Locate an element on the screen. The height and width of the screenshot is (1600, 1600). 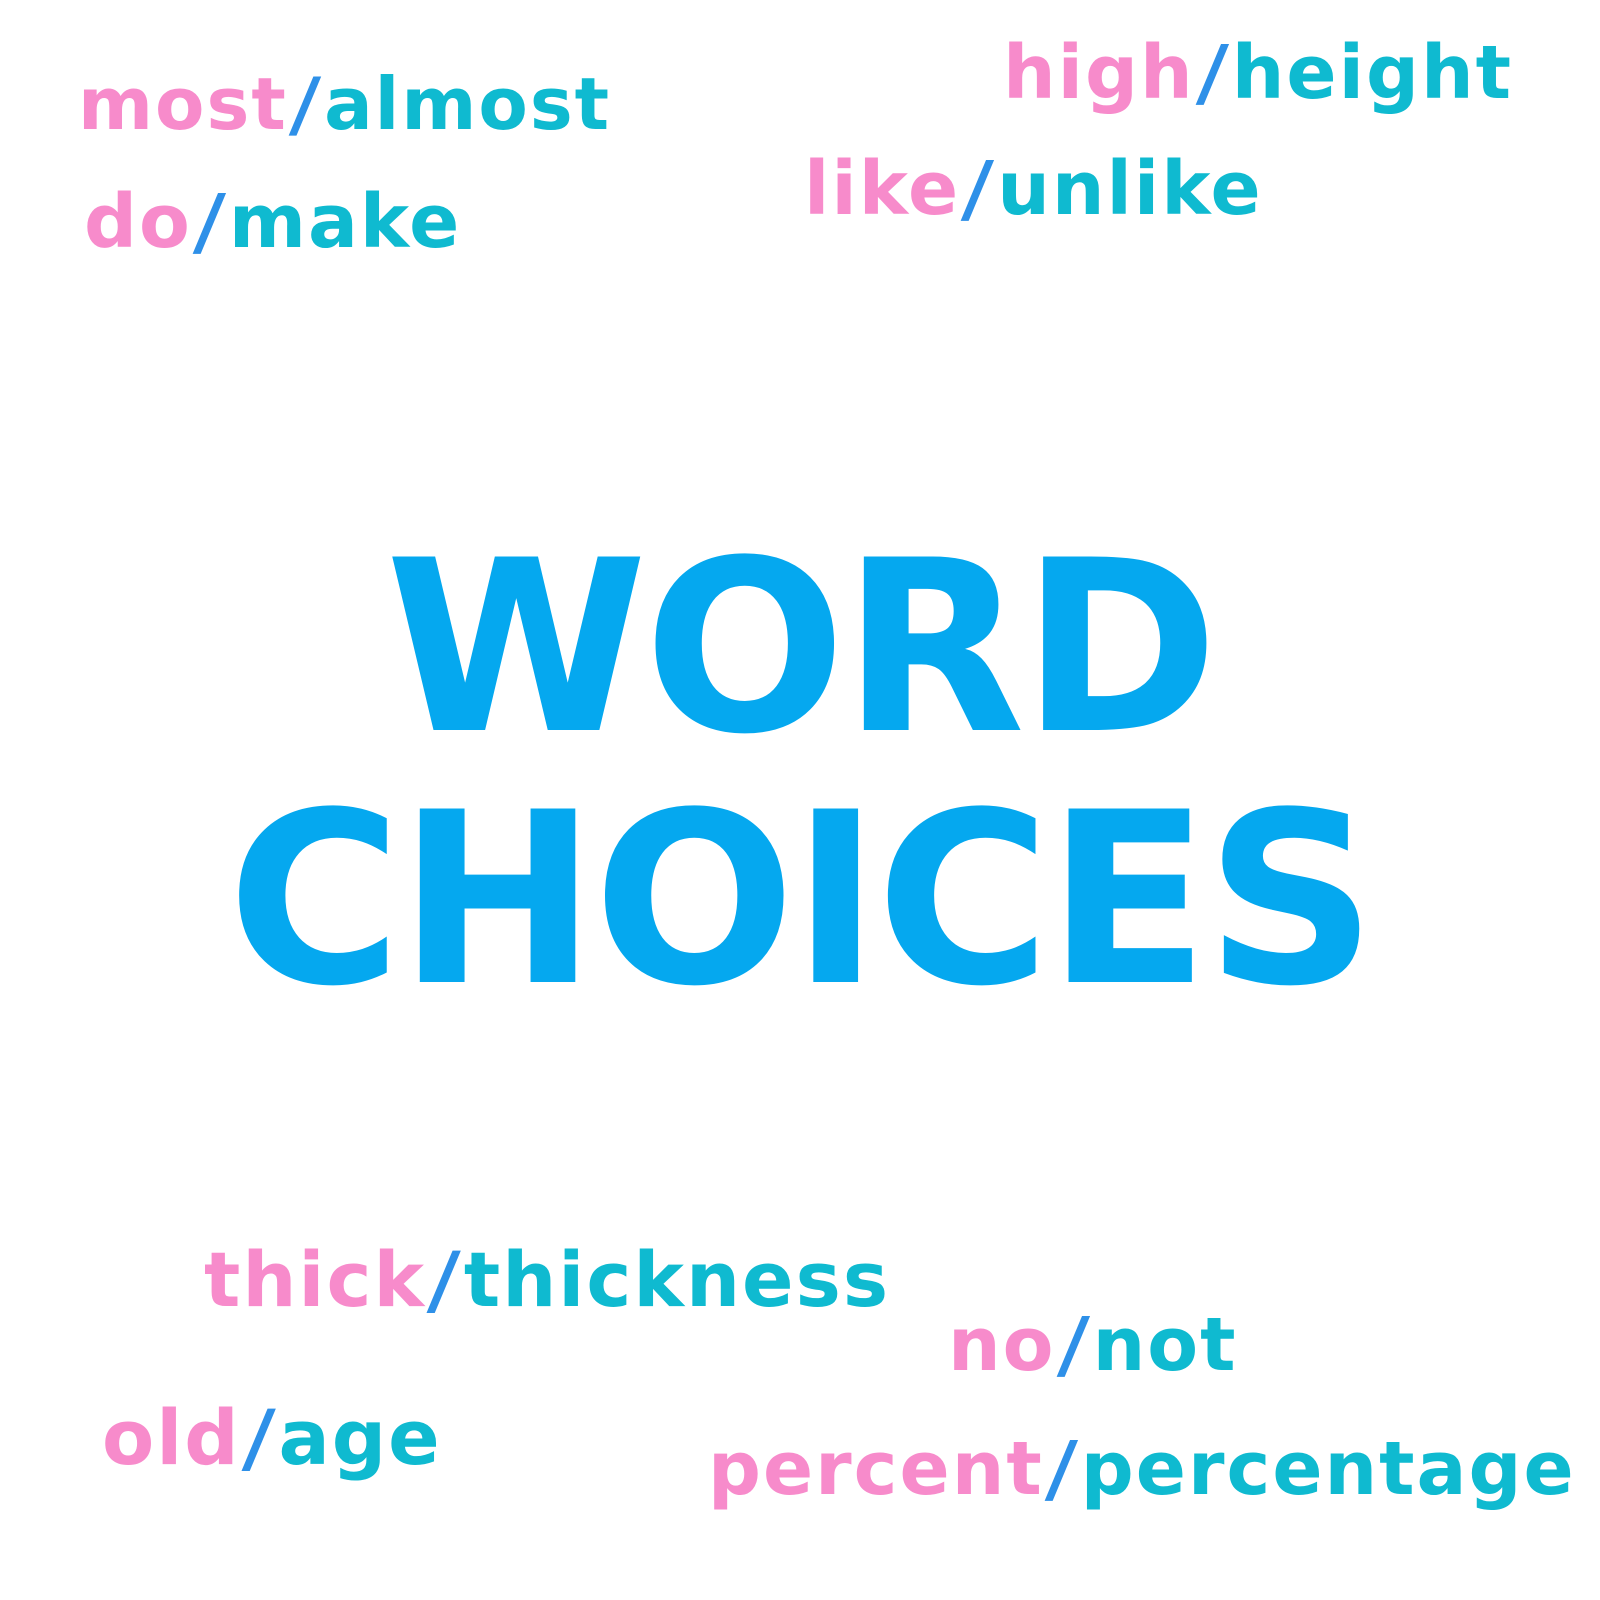
word-thick: thick is located at coordinates (315, 1279).